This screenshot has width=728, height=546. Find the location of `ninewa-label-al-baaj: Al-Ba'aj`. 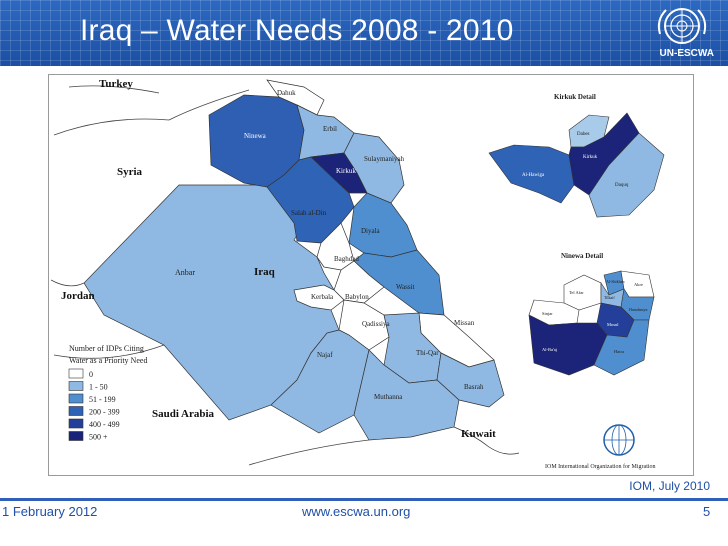

ninewa-label-al-baaj: Al-Ba'aj is located at coordinates (549, 349).